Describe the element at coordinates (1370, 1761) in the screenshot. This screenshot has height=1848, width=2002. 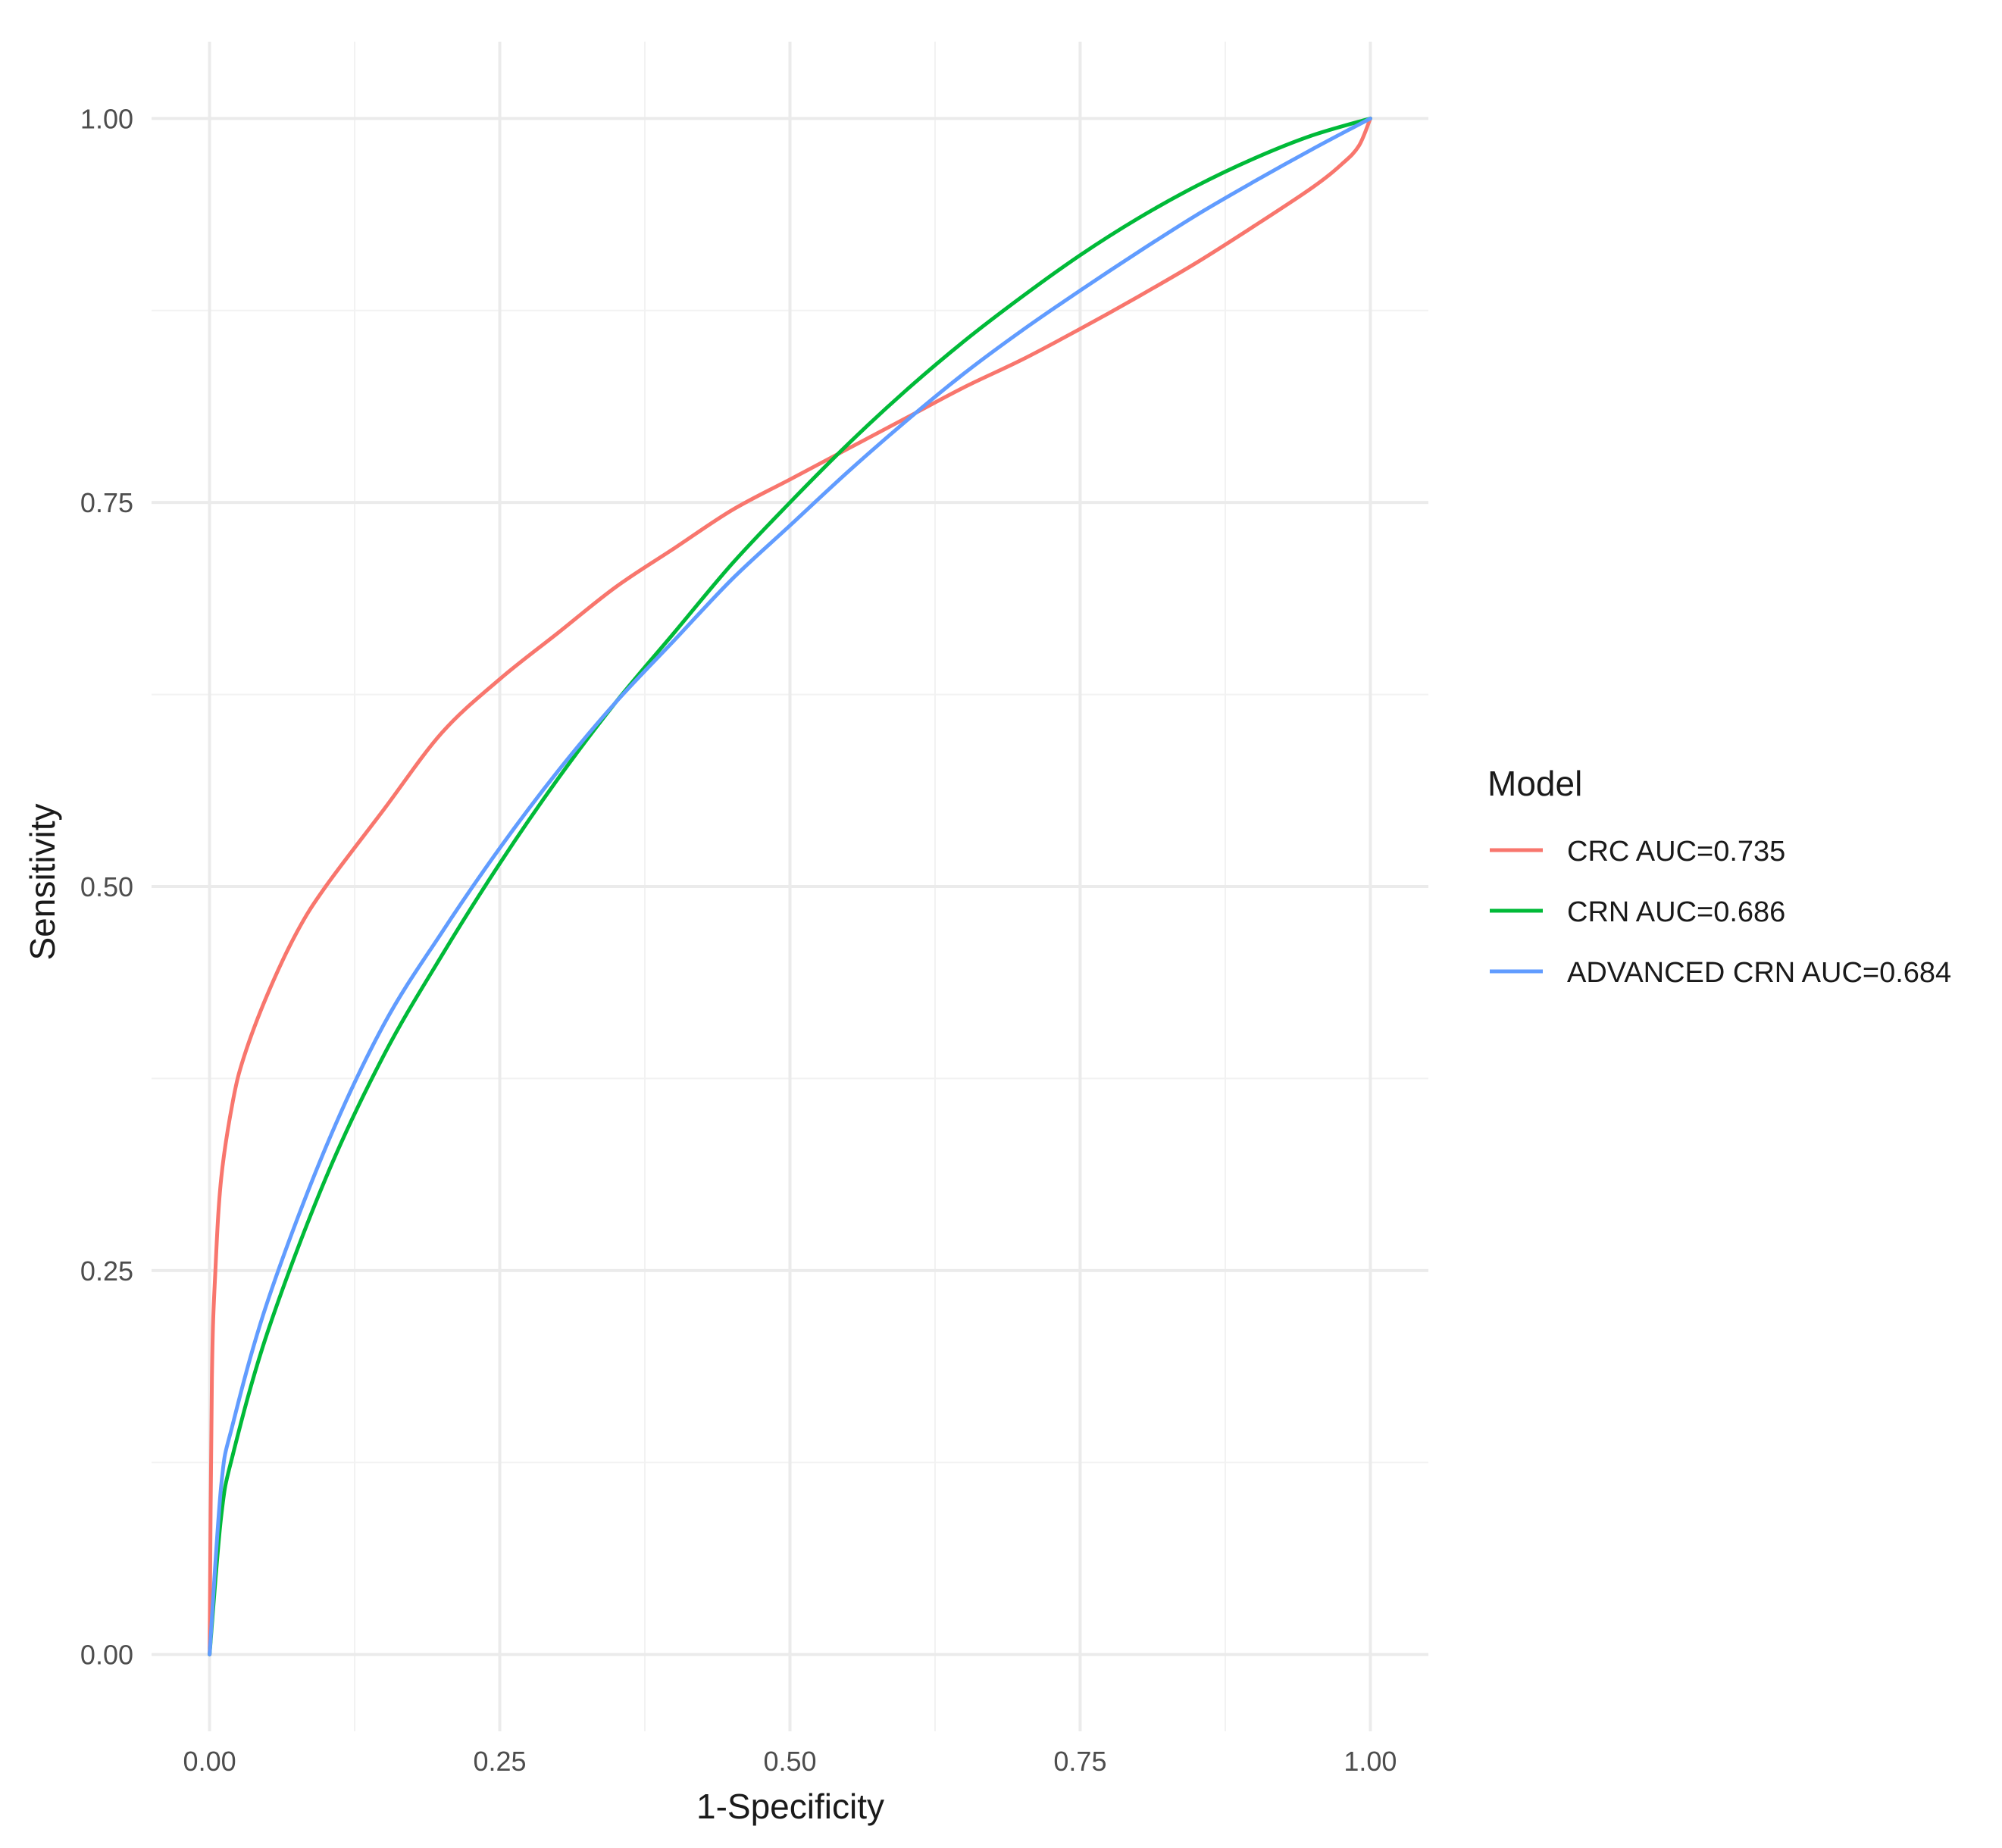
I see `x-tick-label: 1.00` at that location.